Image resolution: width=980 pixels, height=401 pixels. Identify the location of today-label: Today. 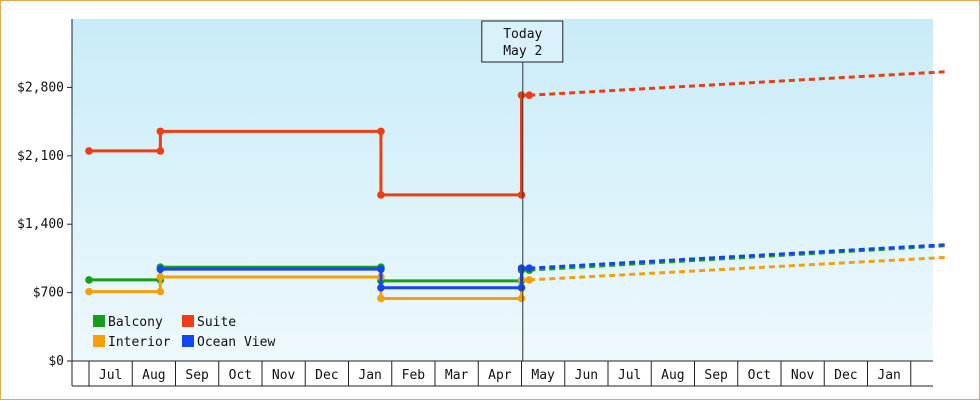
(522, 34).